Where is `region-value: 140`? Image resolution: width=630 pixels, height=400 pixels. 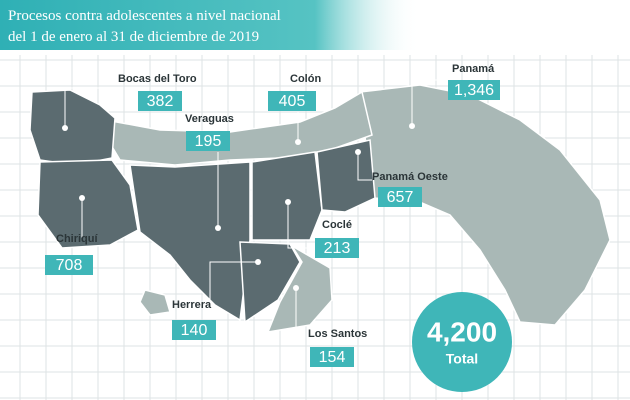
region-value: 140 is located at coordinates (194, 330).